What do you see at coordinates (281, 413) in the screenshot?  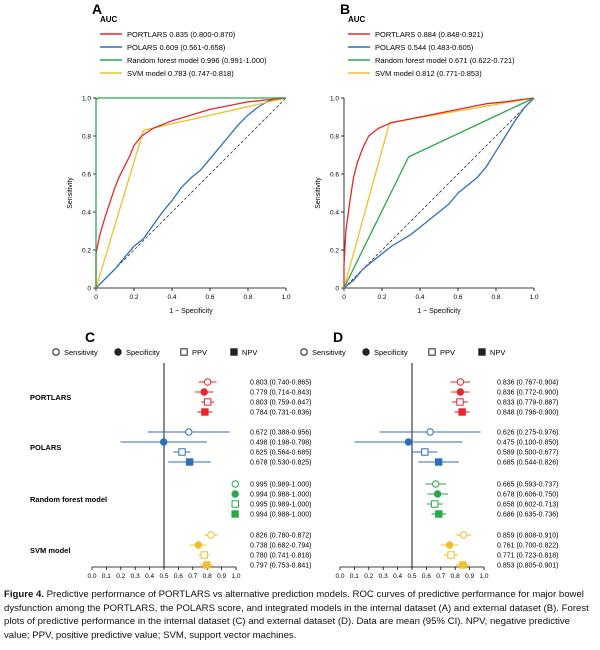 I see `estimate-label: 0.784 (0.731-0.836)` at bounding box center [281, 413].